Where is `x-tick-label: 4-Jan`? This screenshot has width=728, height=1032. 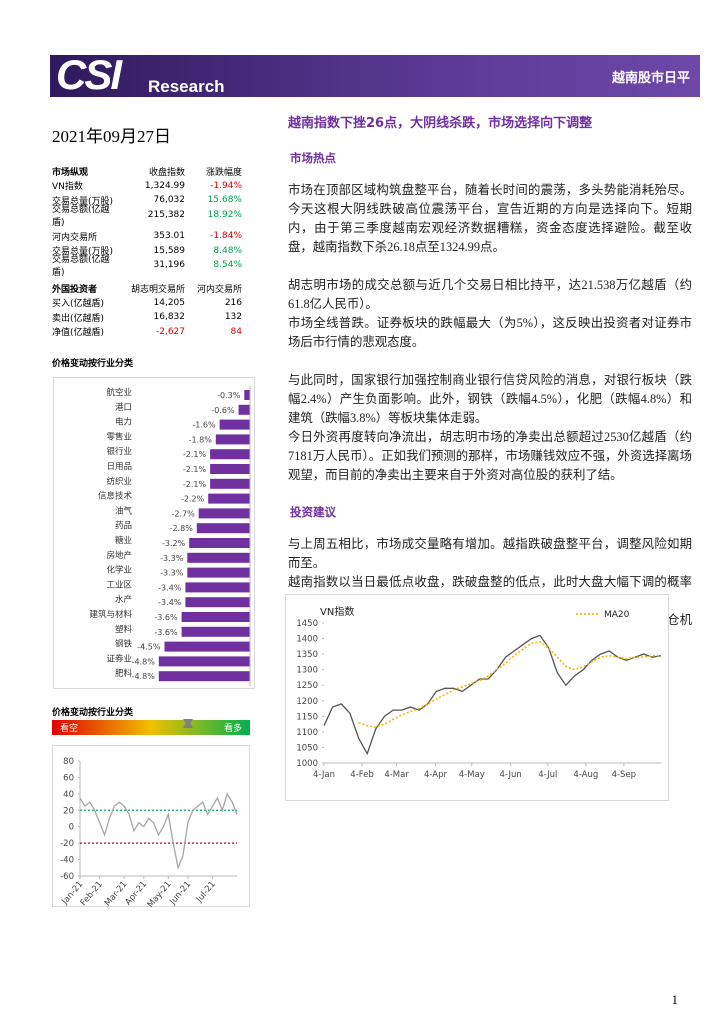
x-tick-label: 4-Jan is located at coordinates (324, 775).